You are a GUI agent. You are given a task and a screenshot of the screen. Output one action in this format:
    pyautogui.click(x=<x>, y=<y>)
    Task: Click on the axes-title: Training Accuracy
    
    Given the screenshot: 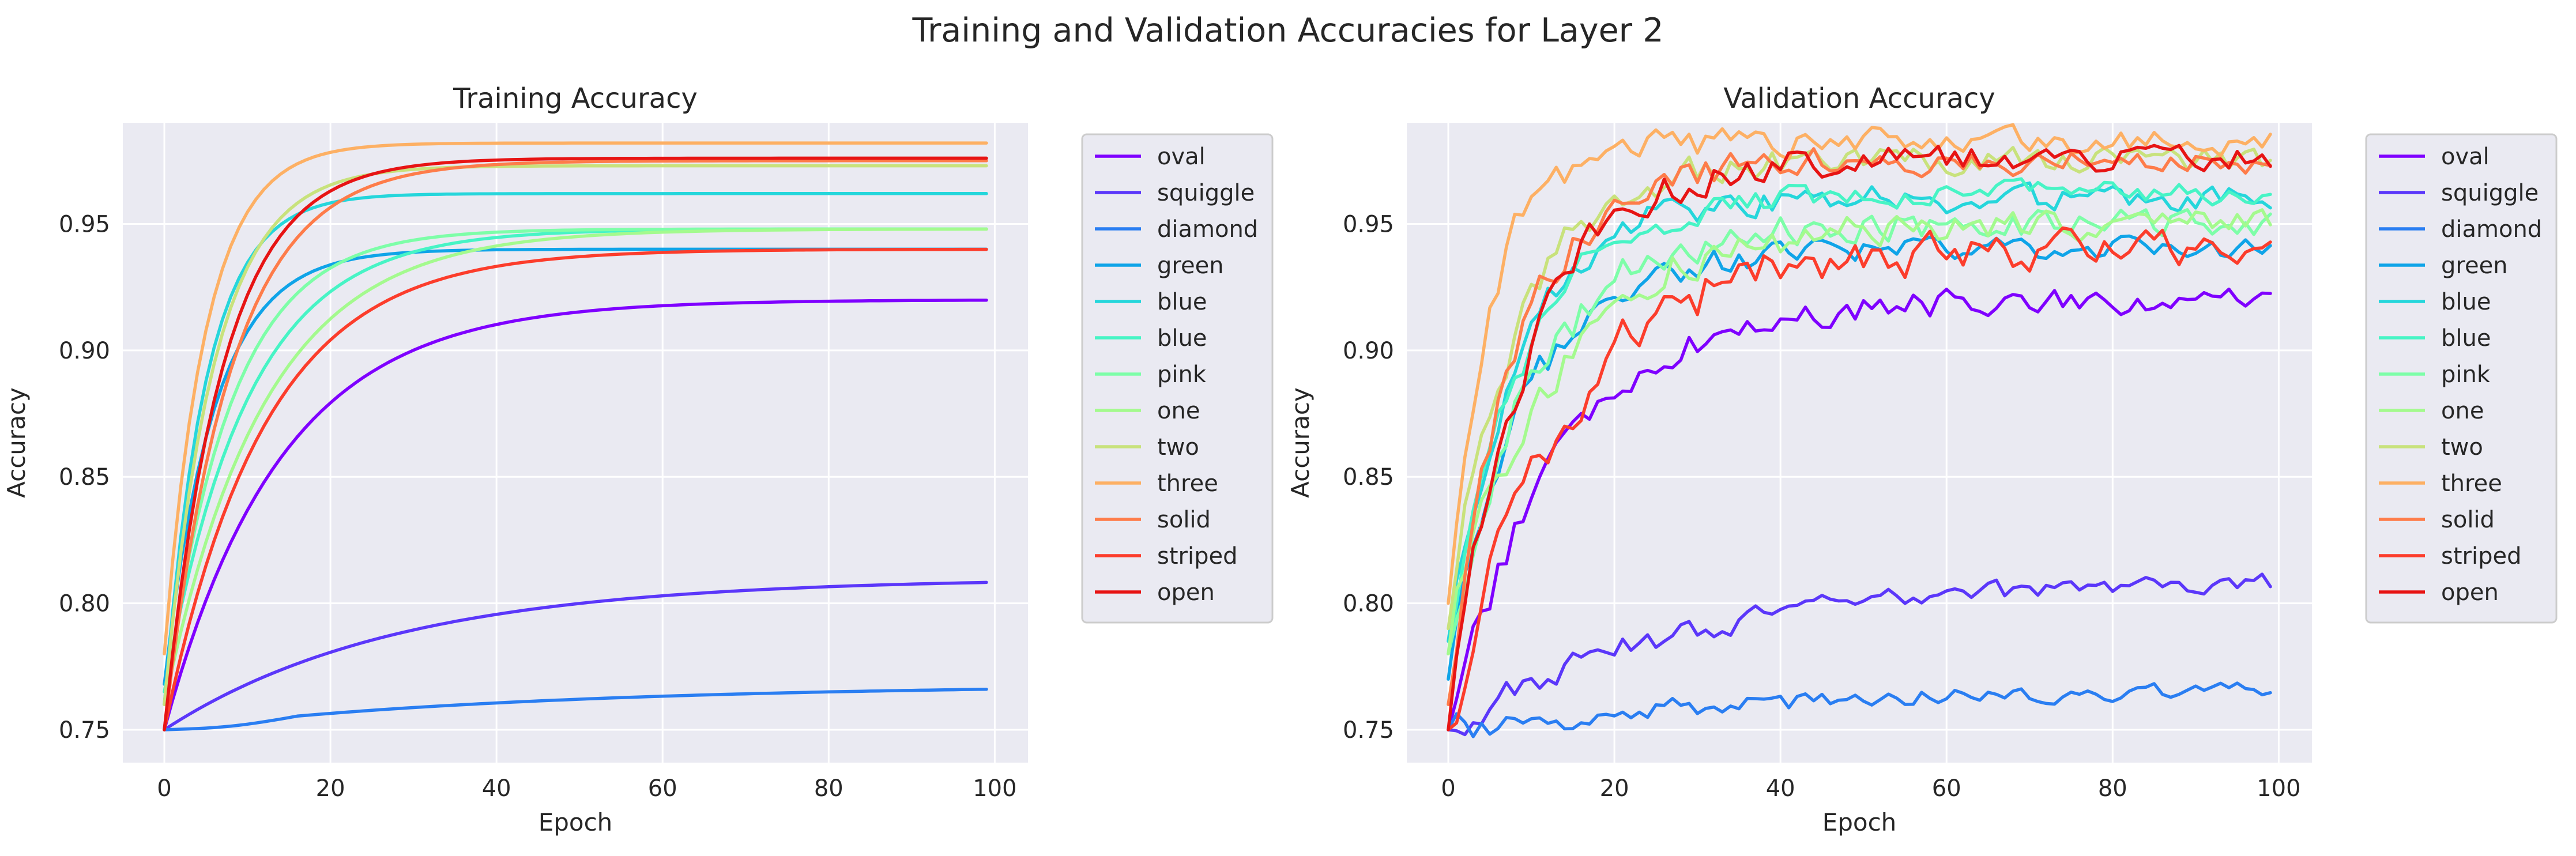 What is the action you would take?
    pyautogui.click(x=575, y=98)
    